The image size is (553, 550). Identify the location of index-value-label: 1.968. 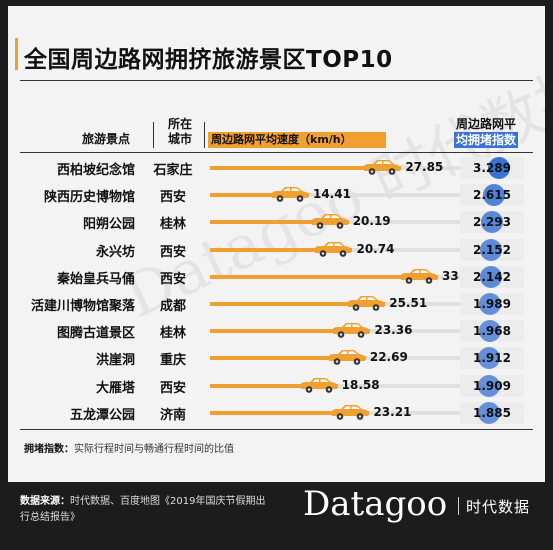
(492, 331).